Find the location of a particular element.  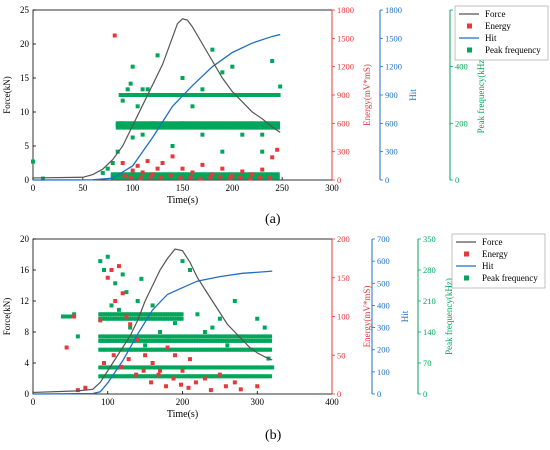

hit-tick-label: 1200 is located at coordinates (393, 67).